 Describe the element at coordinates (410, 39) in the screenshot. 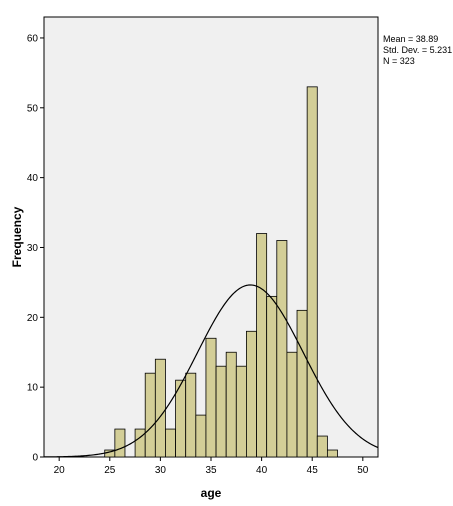

I see `stats-mean: Mean = 38.89` at that location.